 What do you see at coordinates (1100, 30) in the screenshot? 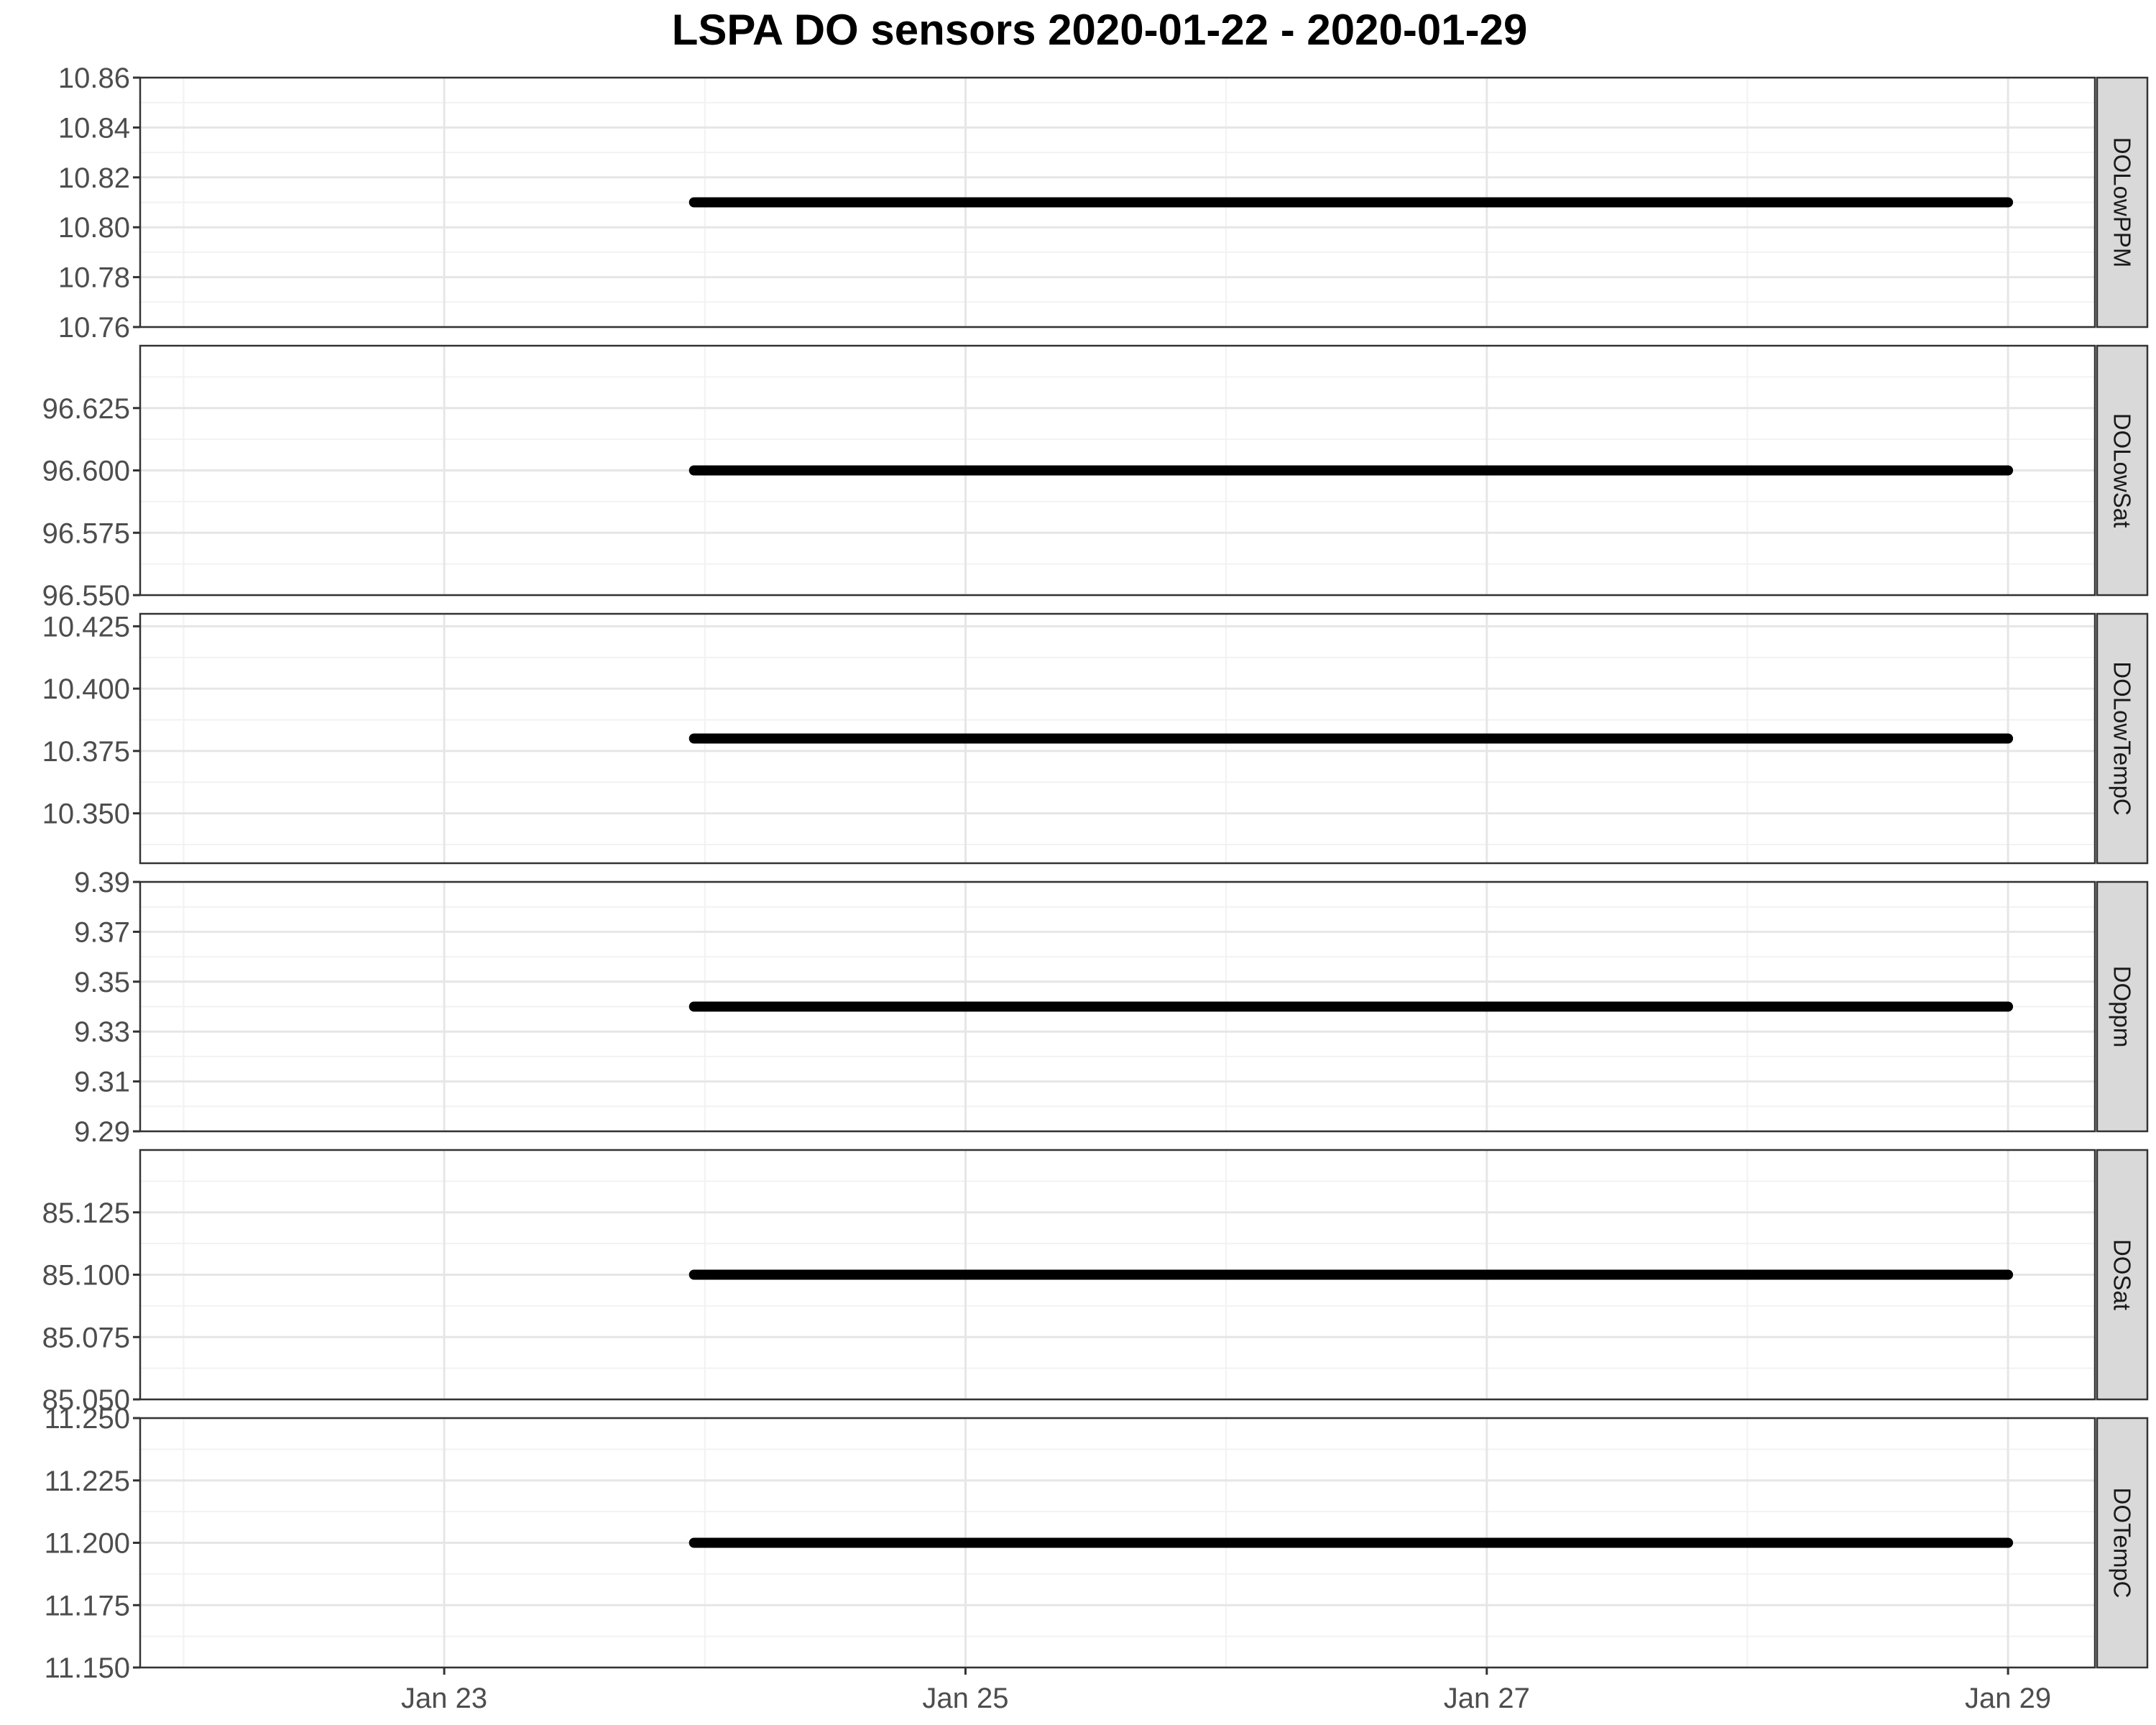
I see `chart-title: LSPA DO sensors 2020-01-22 - 2020-01-29` at bounding box center [1100, 30].